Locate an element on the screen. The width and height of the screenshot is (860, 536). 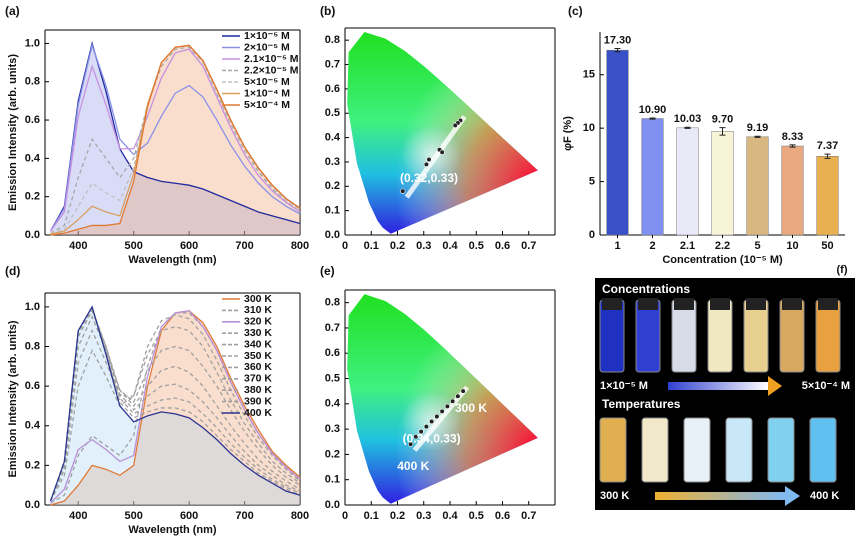
panel-label: (d) is located at coordinates (12, 271).